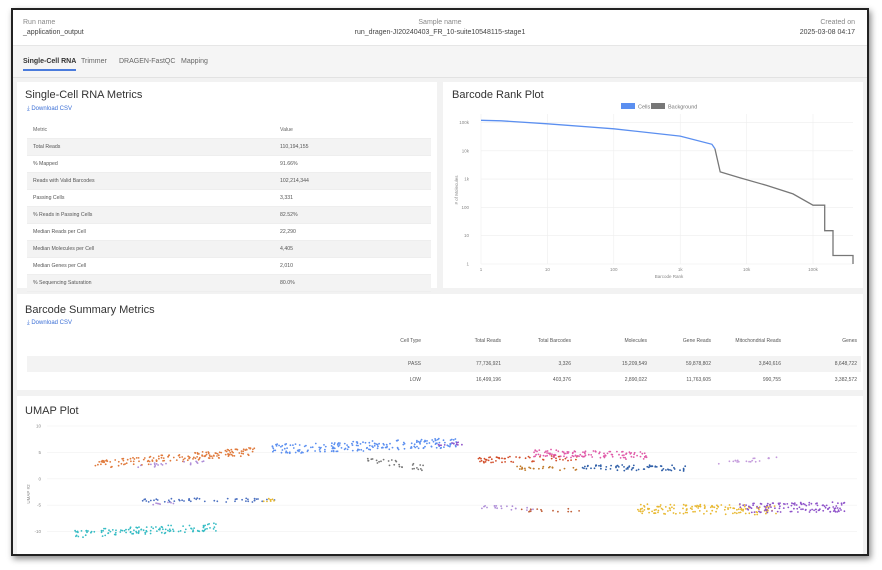 This screenshot has height=570, width=882. What do you see at coordinates (37, 556) in the screenshot?
I see `umap-y-tick-label: -15` at bounding box center [37, 556].